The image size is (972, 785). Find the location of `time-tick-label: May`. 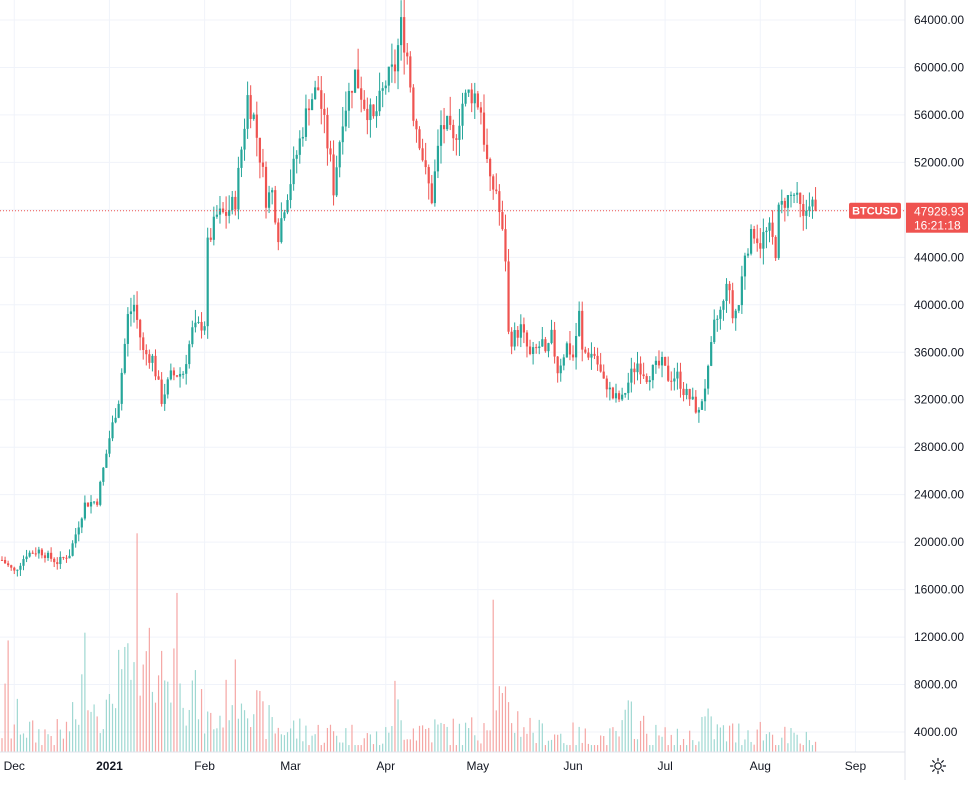

time-tick-label: May is located at coordinates (478, 766).